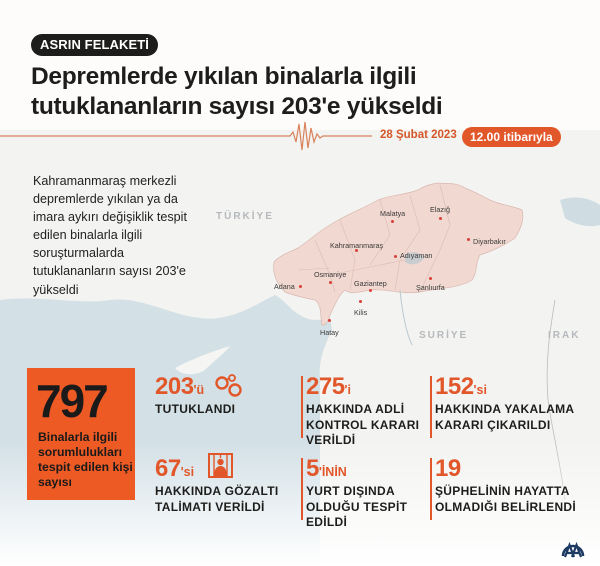 The width and height of the screenshot is (600, 566). Describe the element at coordinates (284, 286) in the screenshot. I see `city-adana: Adana` at that location.